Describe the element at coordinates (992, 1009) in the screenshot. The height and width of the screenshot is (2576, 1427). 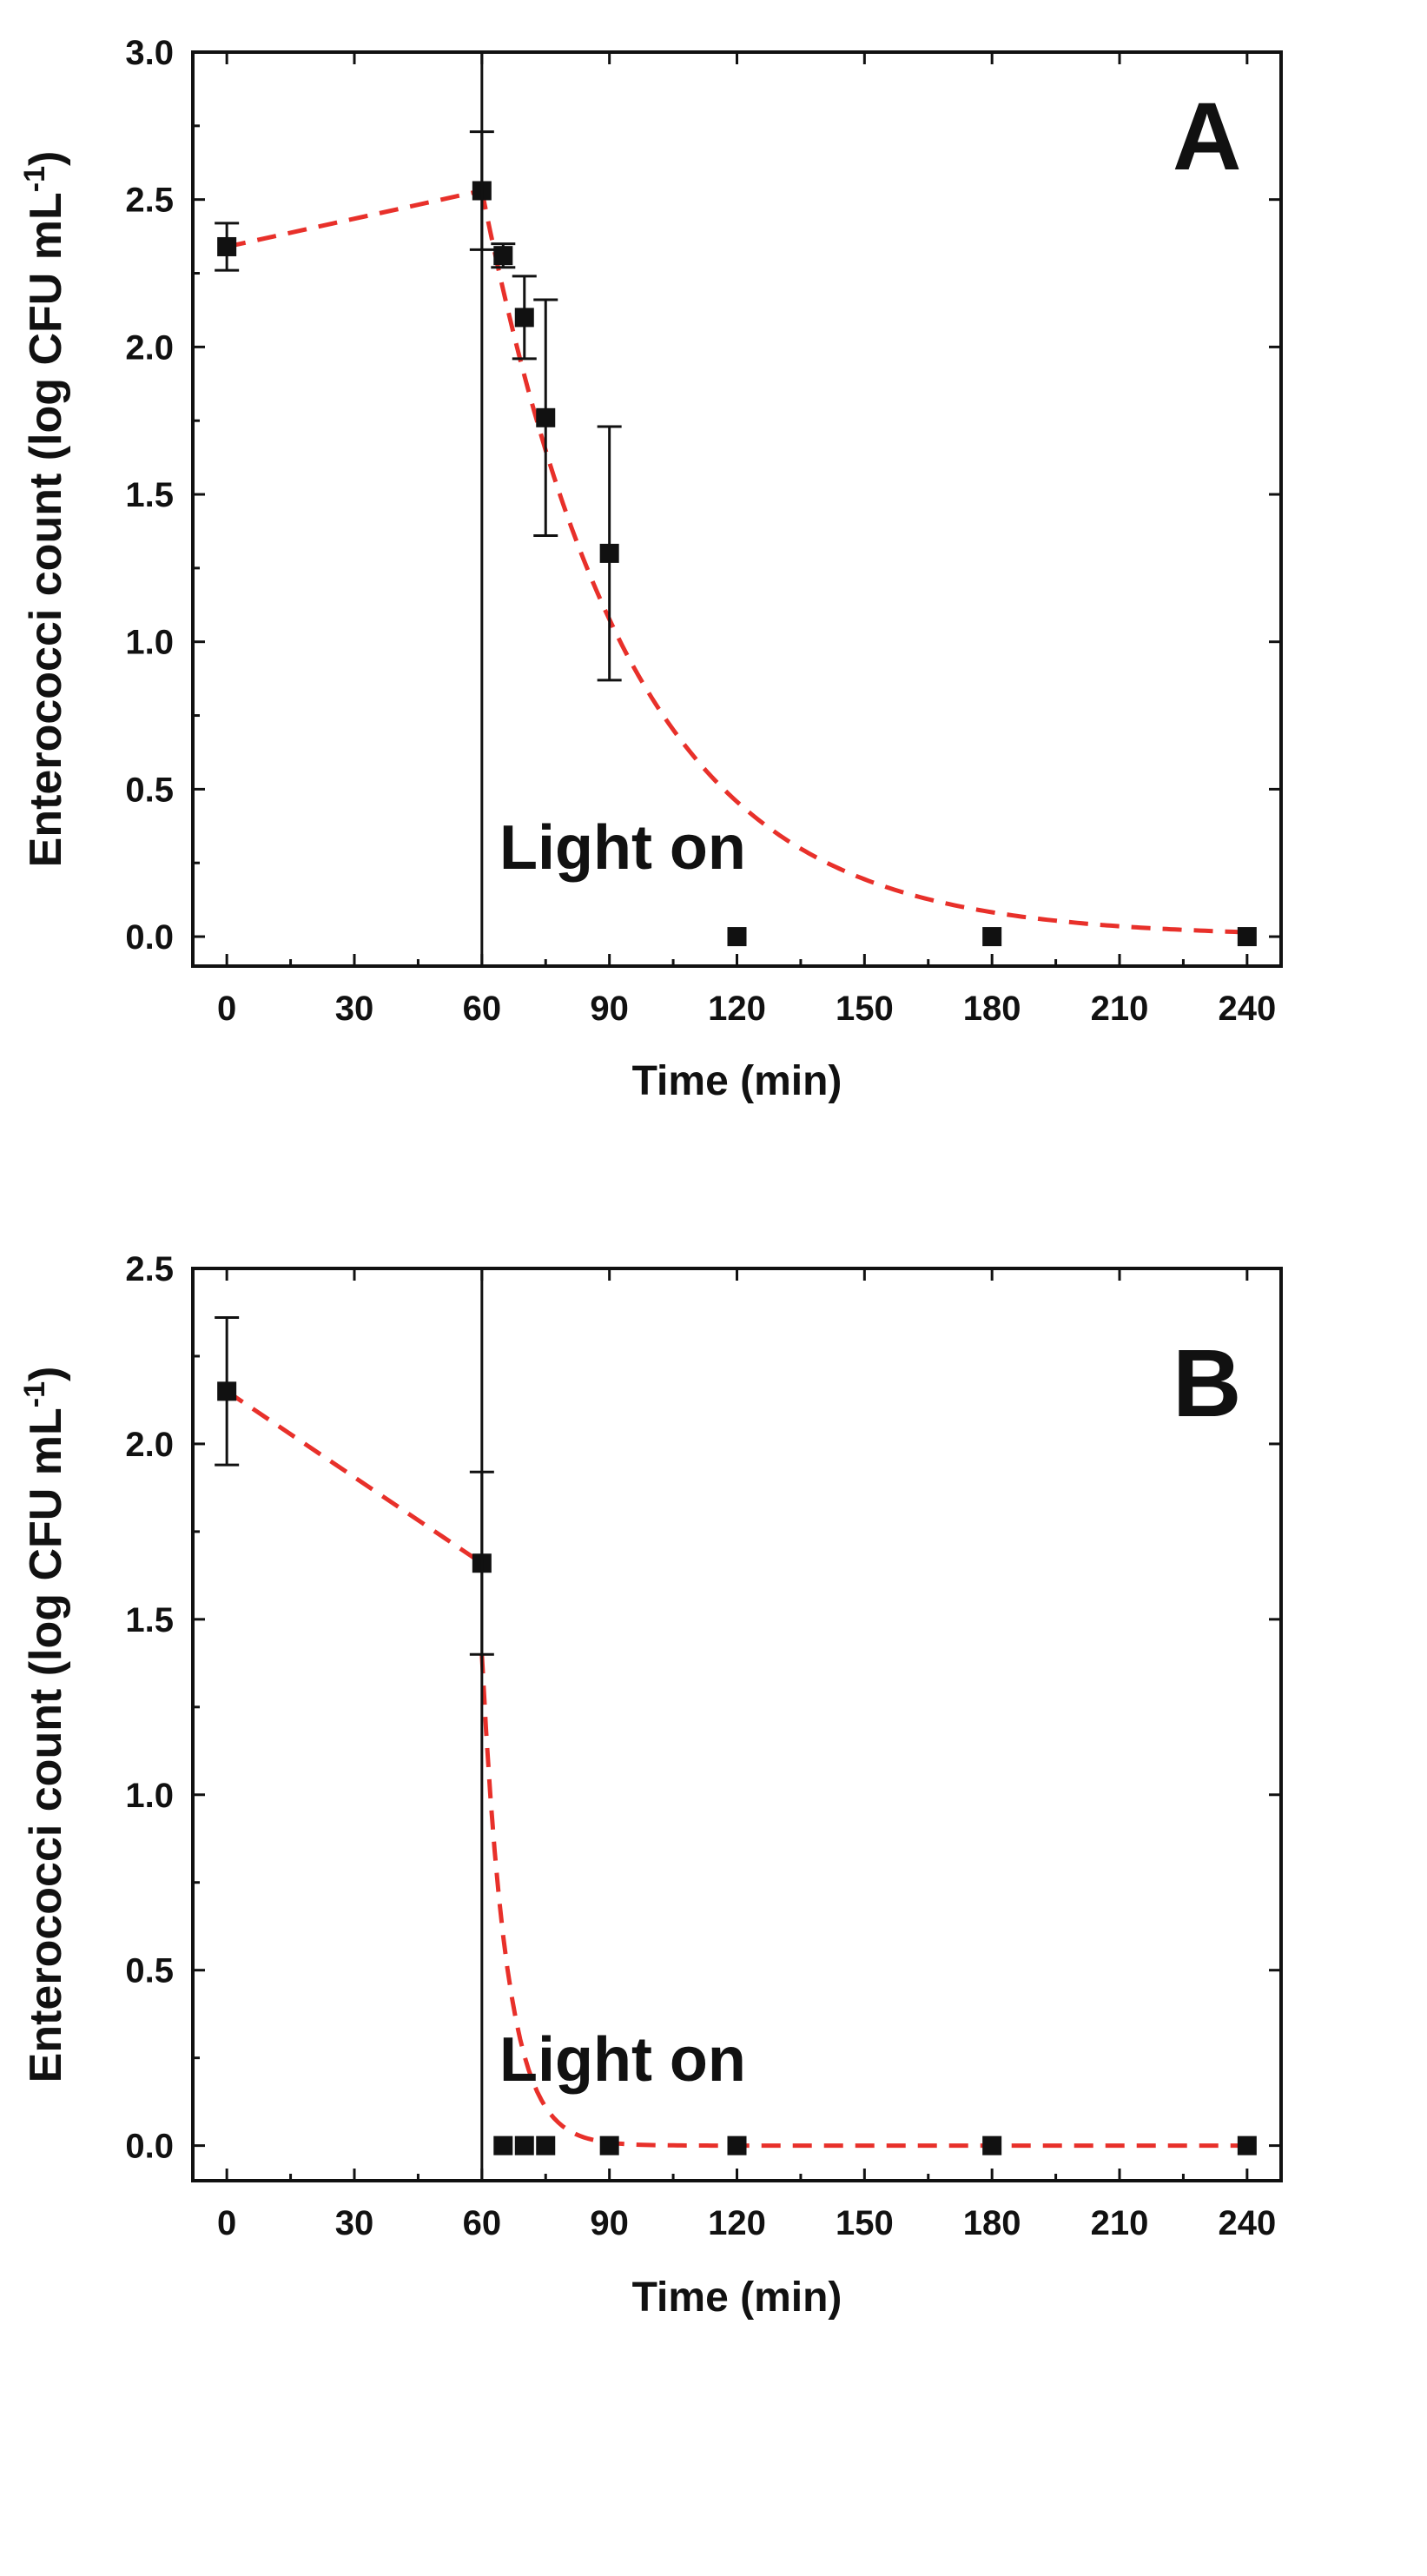
I see `x-tick-label-a-180: 180` at that location.